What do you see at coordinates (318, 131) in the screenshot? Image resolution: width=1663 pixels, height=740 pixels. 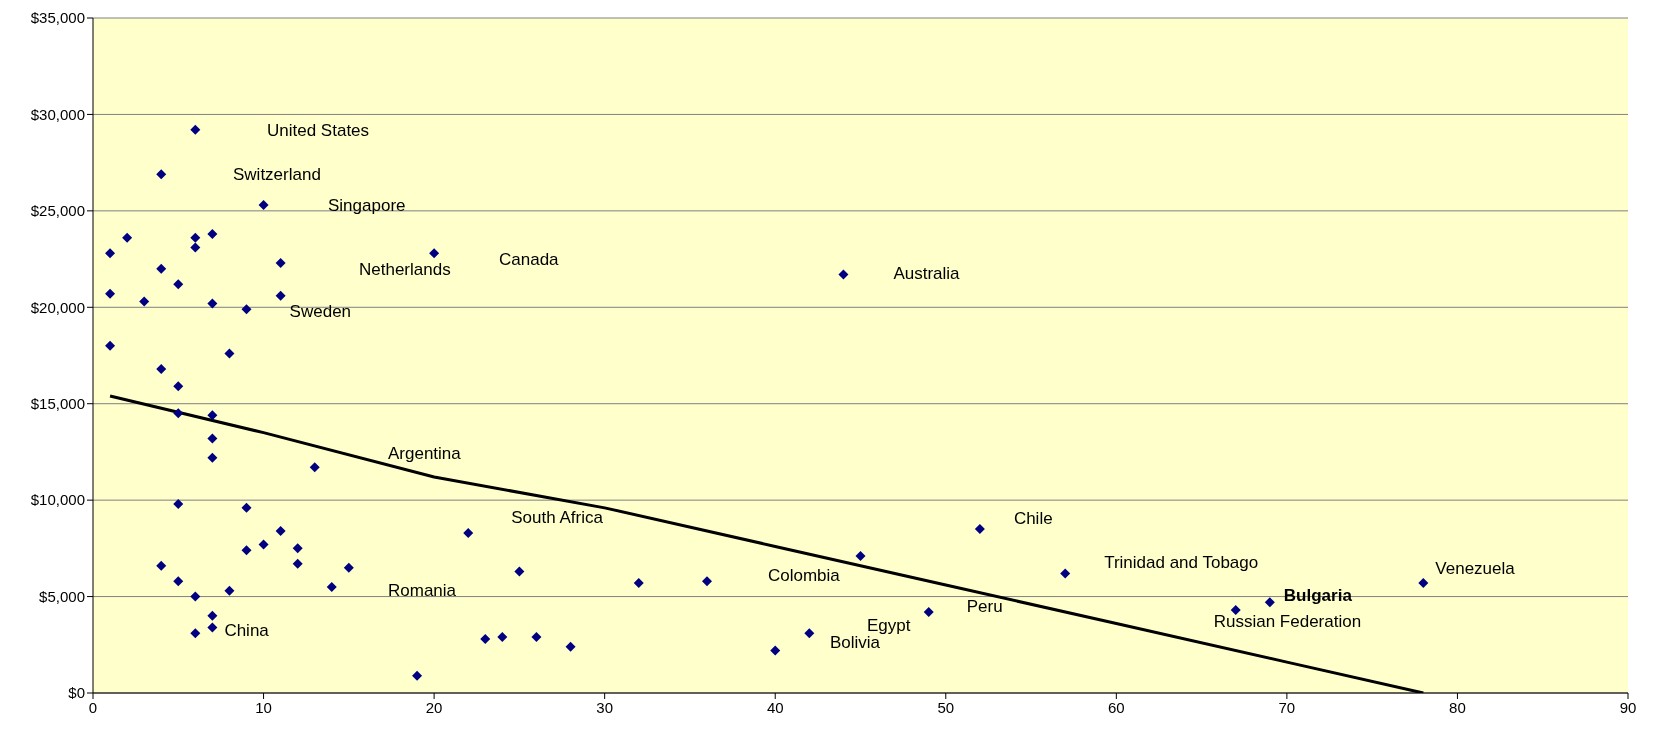 I see `annotation: United States` at bounding box center [318, 131].